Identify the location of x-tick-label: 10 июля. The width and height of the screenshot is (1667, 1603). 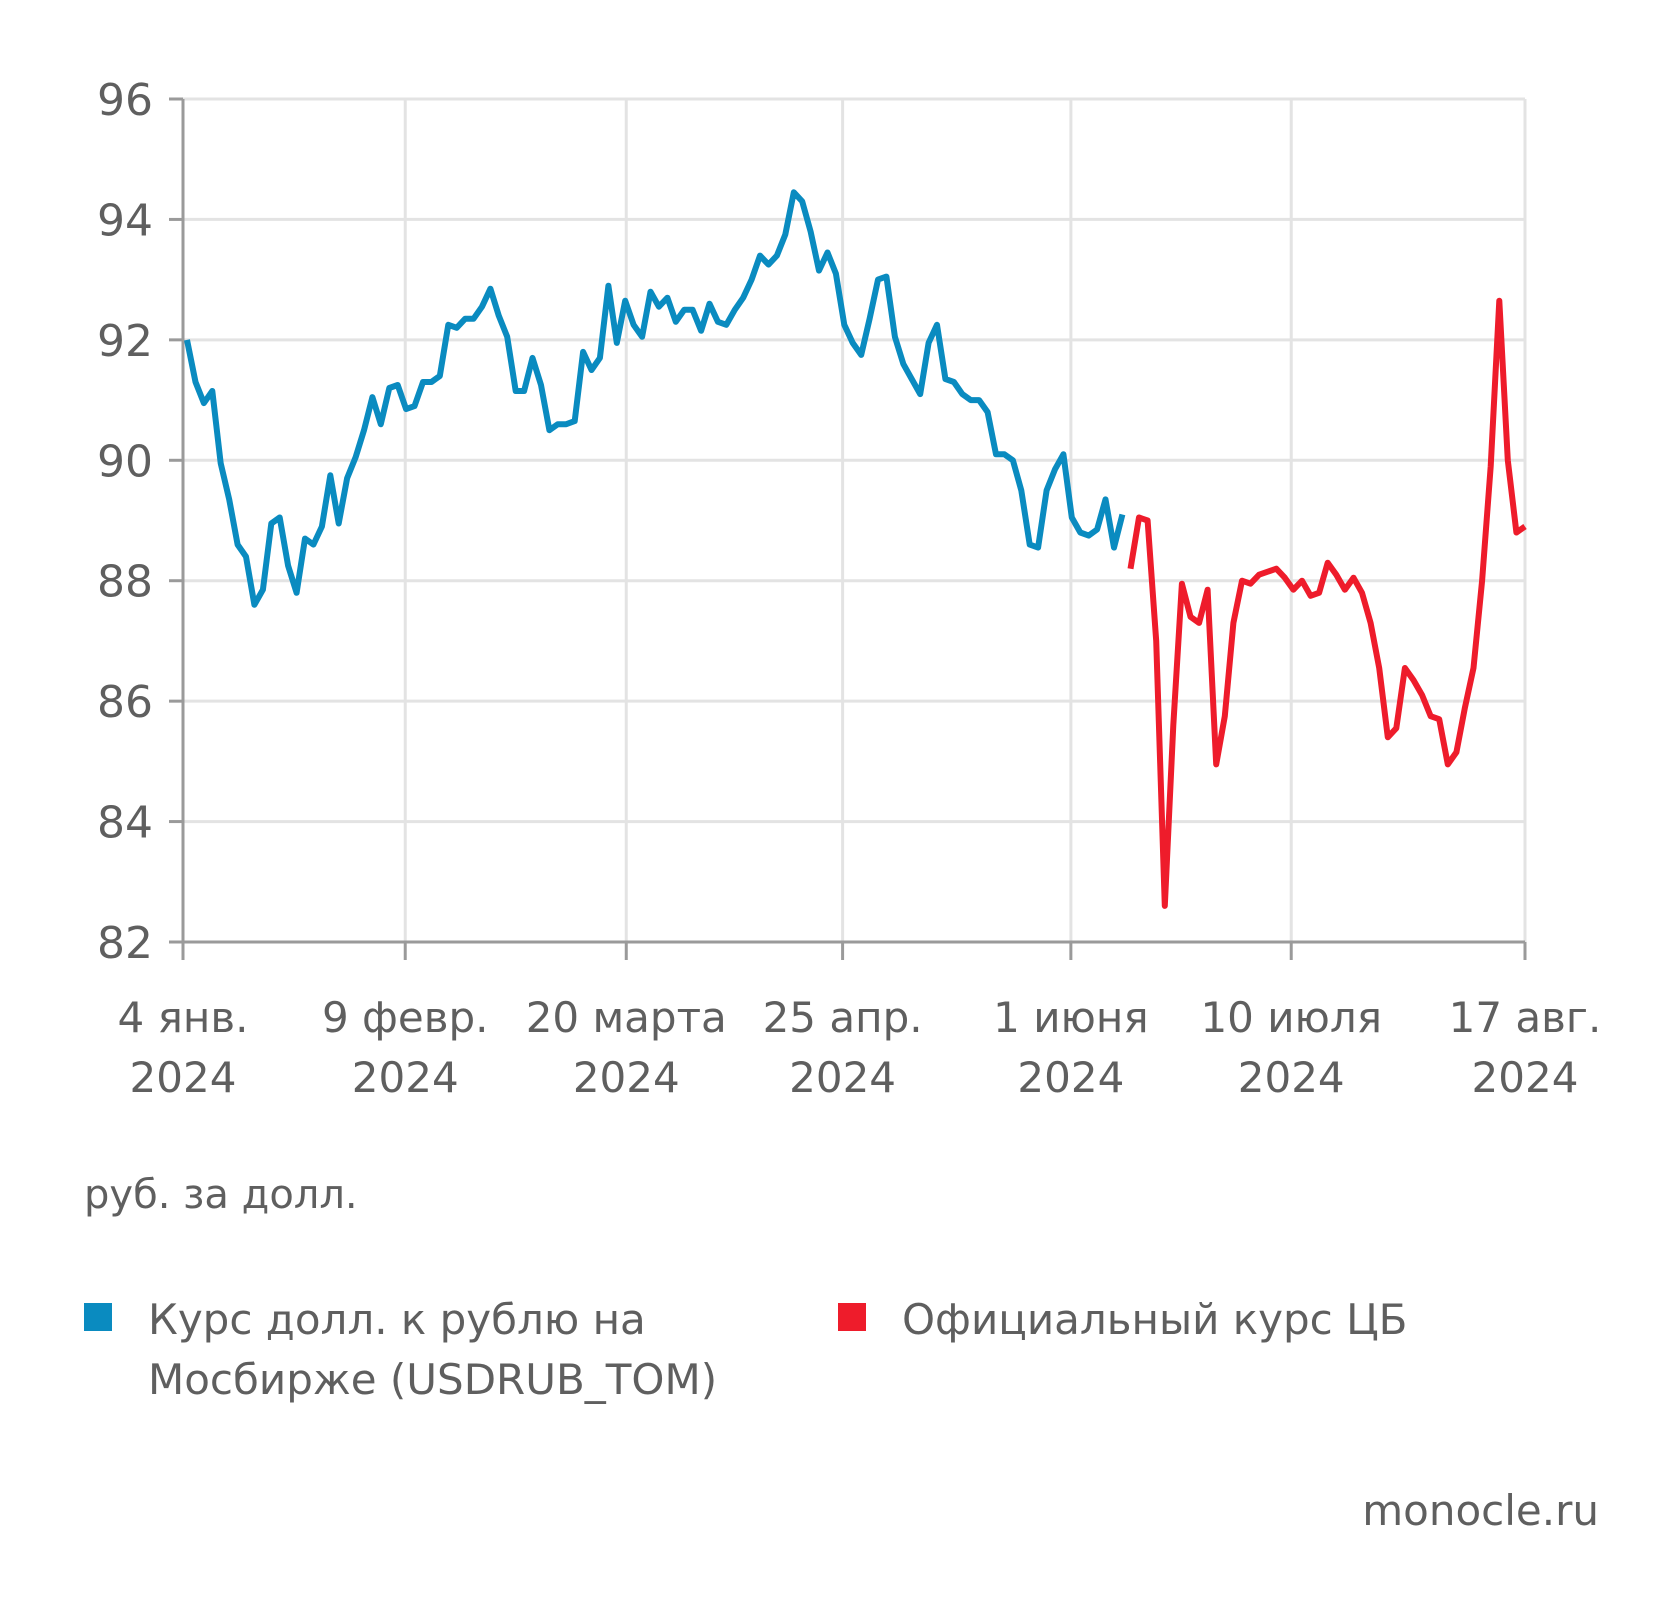
(1291, 1017).